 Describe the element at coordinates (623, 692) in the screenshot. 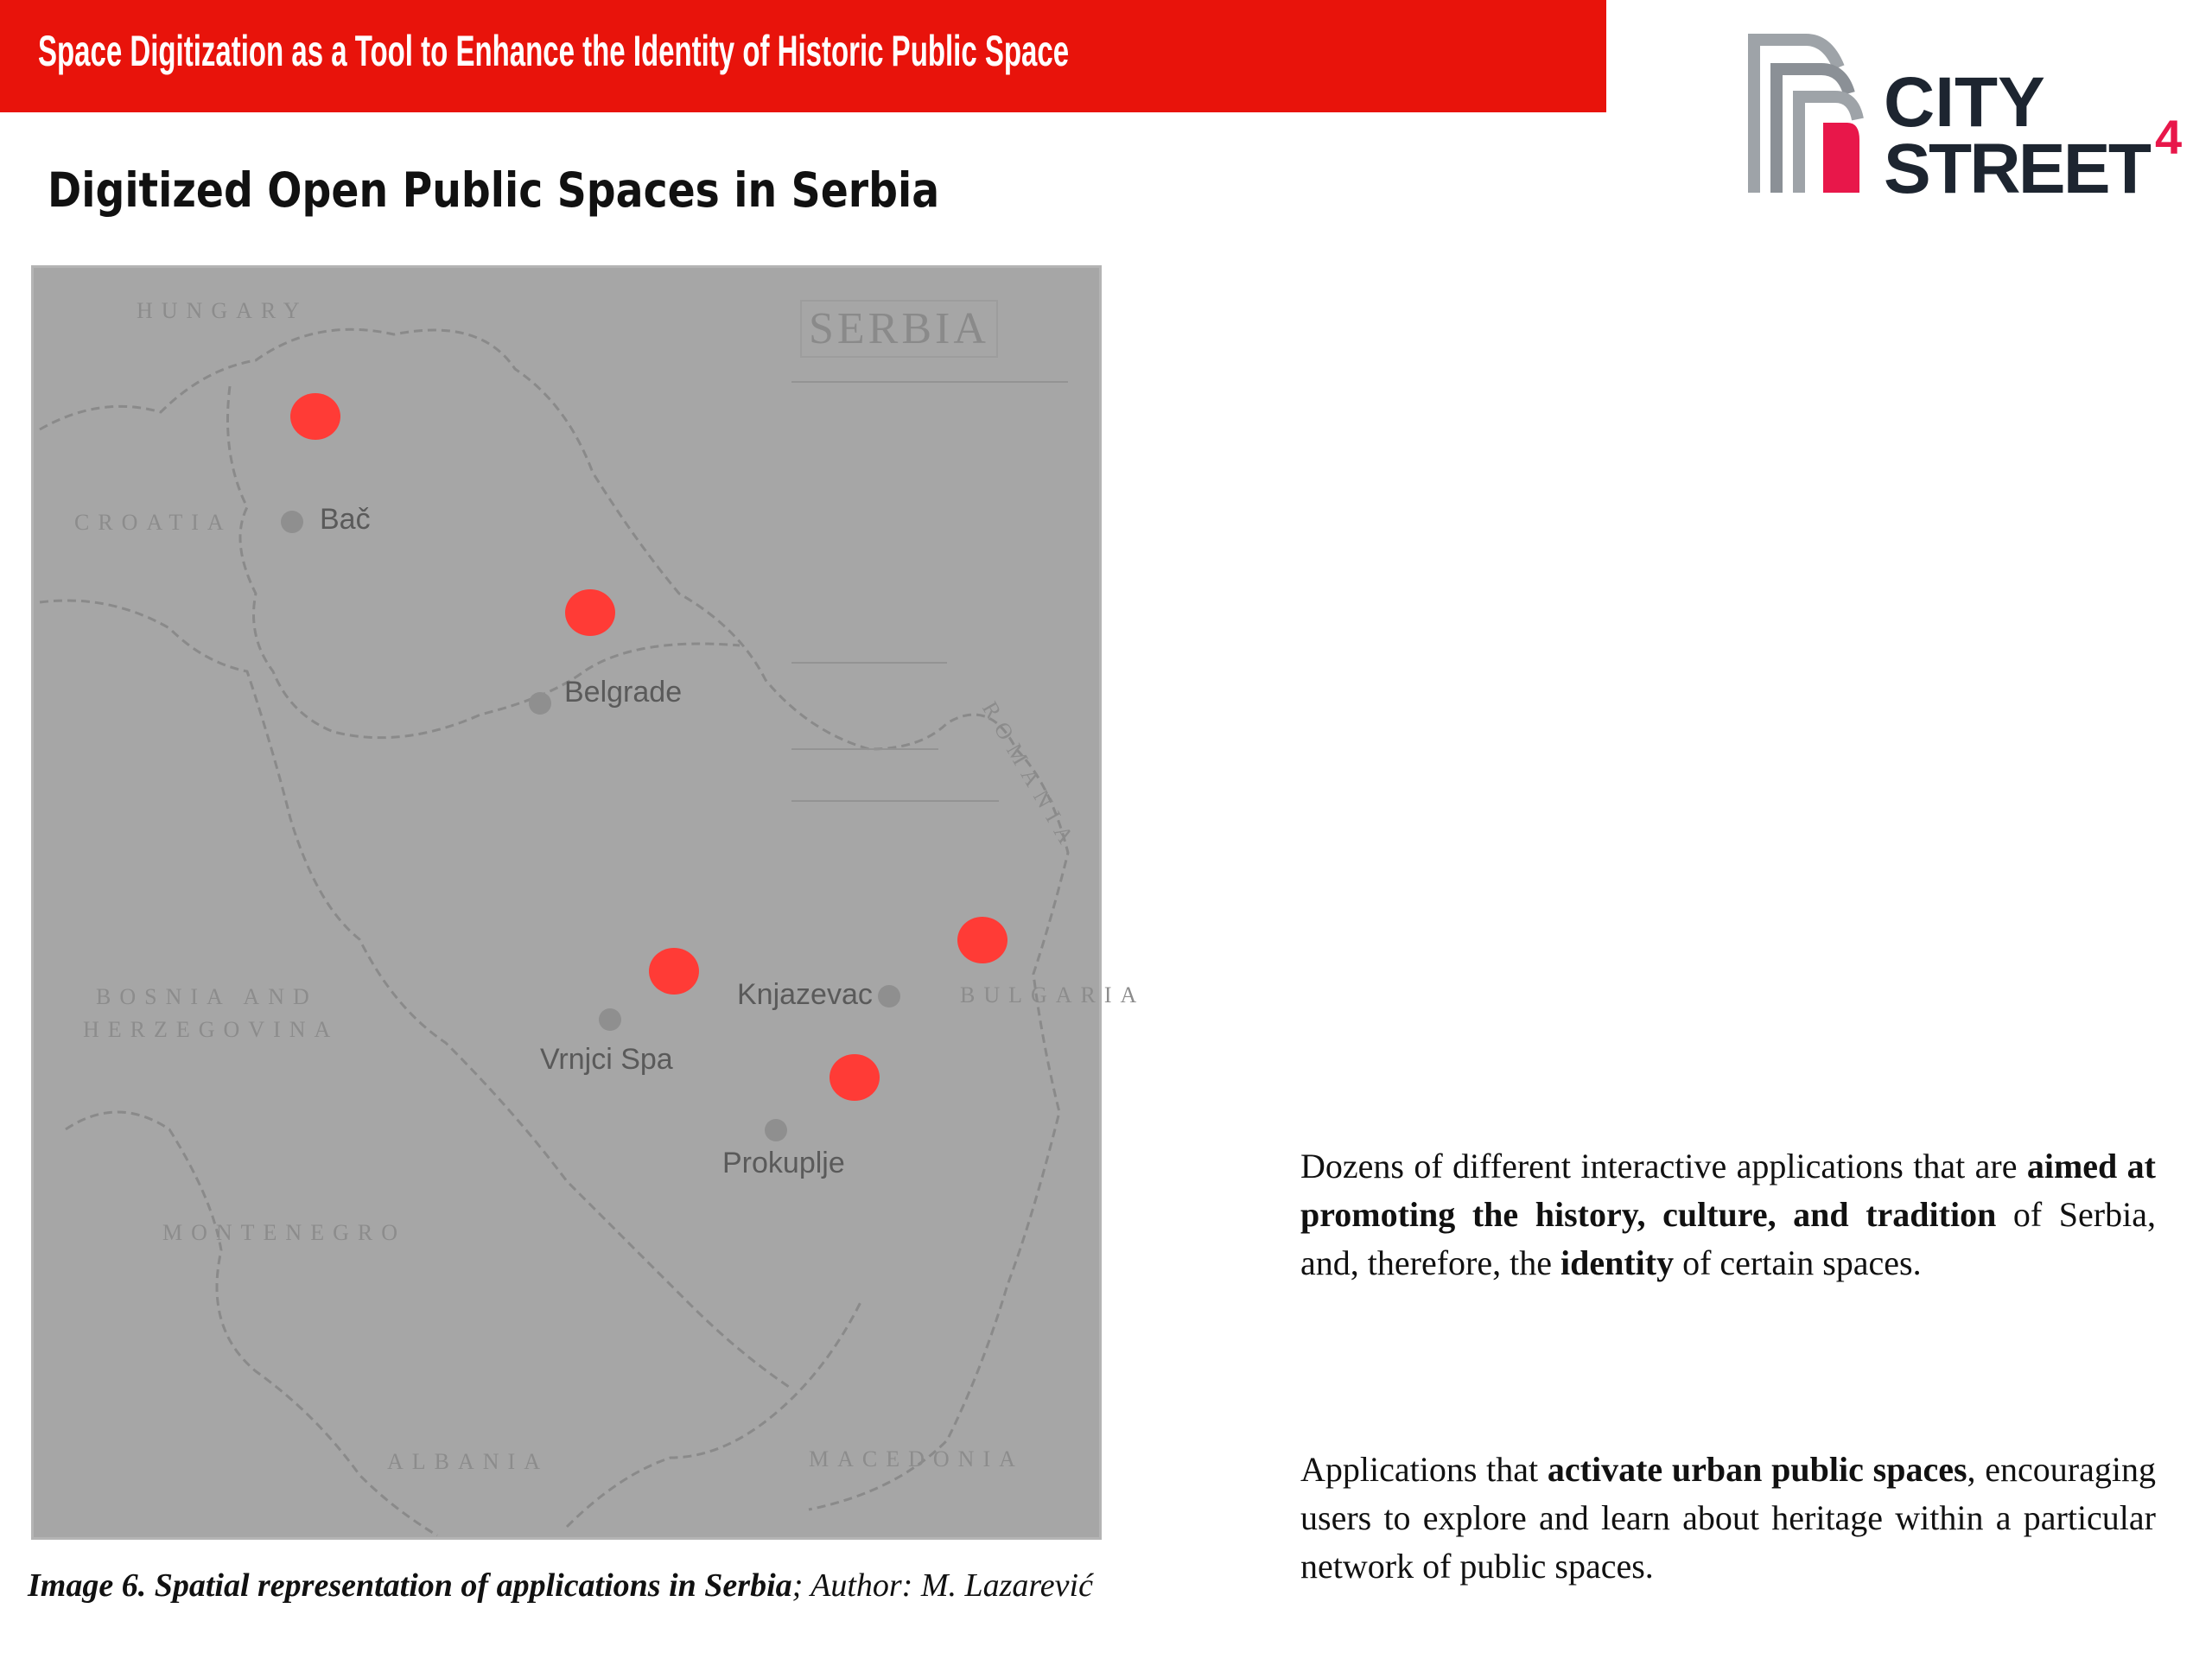

I see `city-label-belgrade: Belgrade` at that location.